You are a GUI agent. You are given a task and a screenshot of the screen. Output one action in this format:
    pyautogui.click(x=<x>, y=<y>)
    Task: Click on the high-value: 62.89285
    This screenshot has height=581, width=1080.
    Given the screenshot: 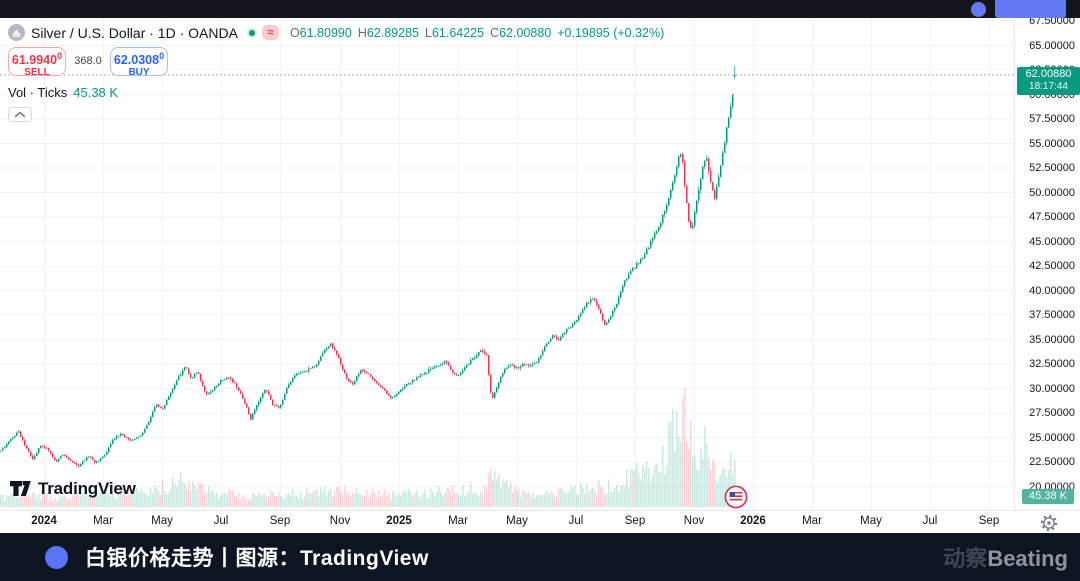 What is the action you would take?
    pyautogui.click(x=392, y=32)
    